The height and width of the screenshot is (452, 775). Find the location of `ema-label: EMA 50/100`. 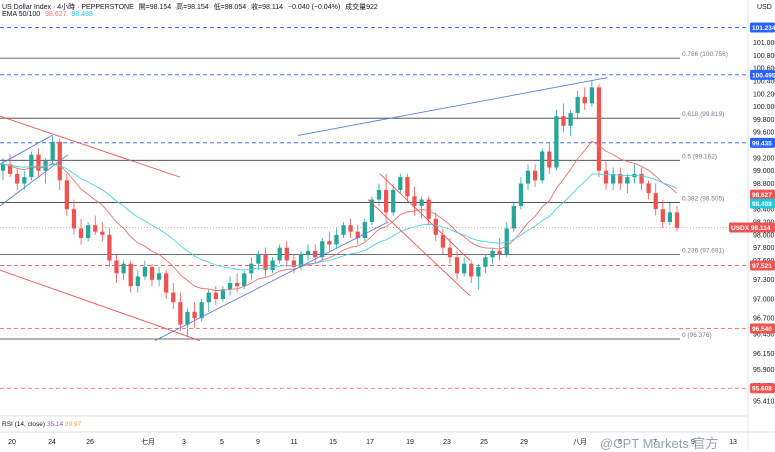

ema-label: EMA 50/100 is located at coordinates (21, 14).